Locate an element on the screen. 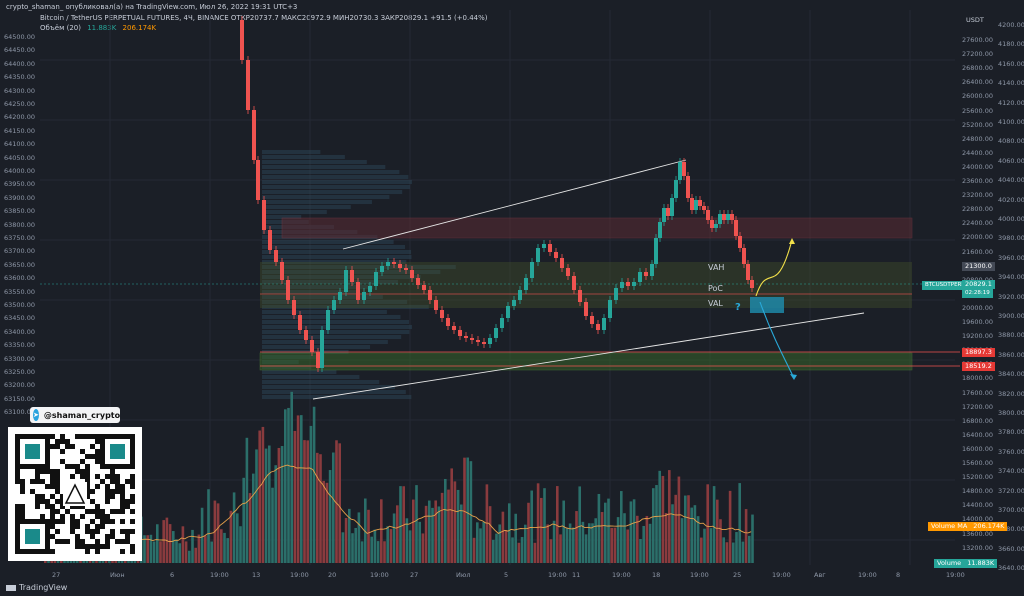 The width and height of the screenshot is (1024, 596). left-scale-tick: 63300.00 is located at coordinates (20, 358).